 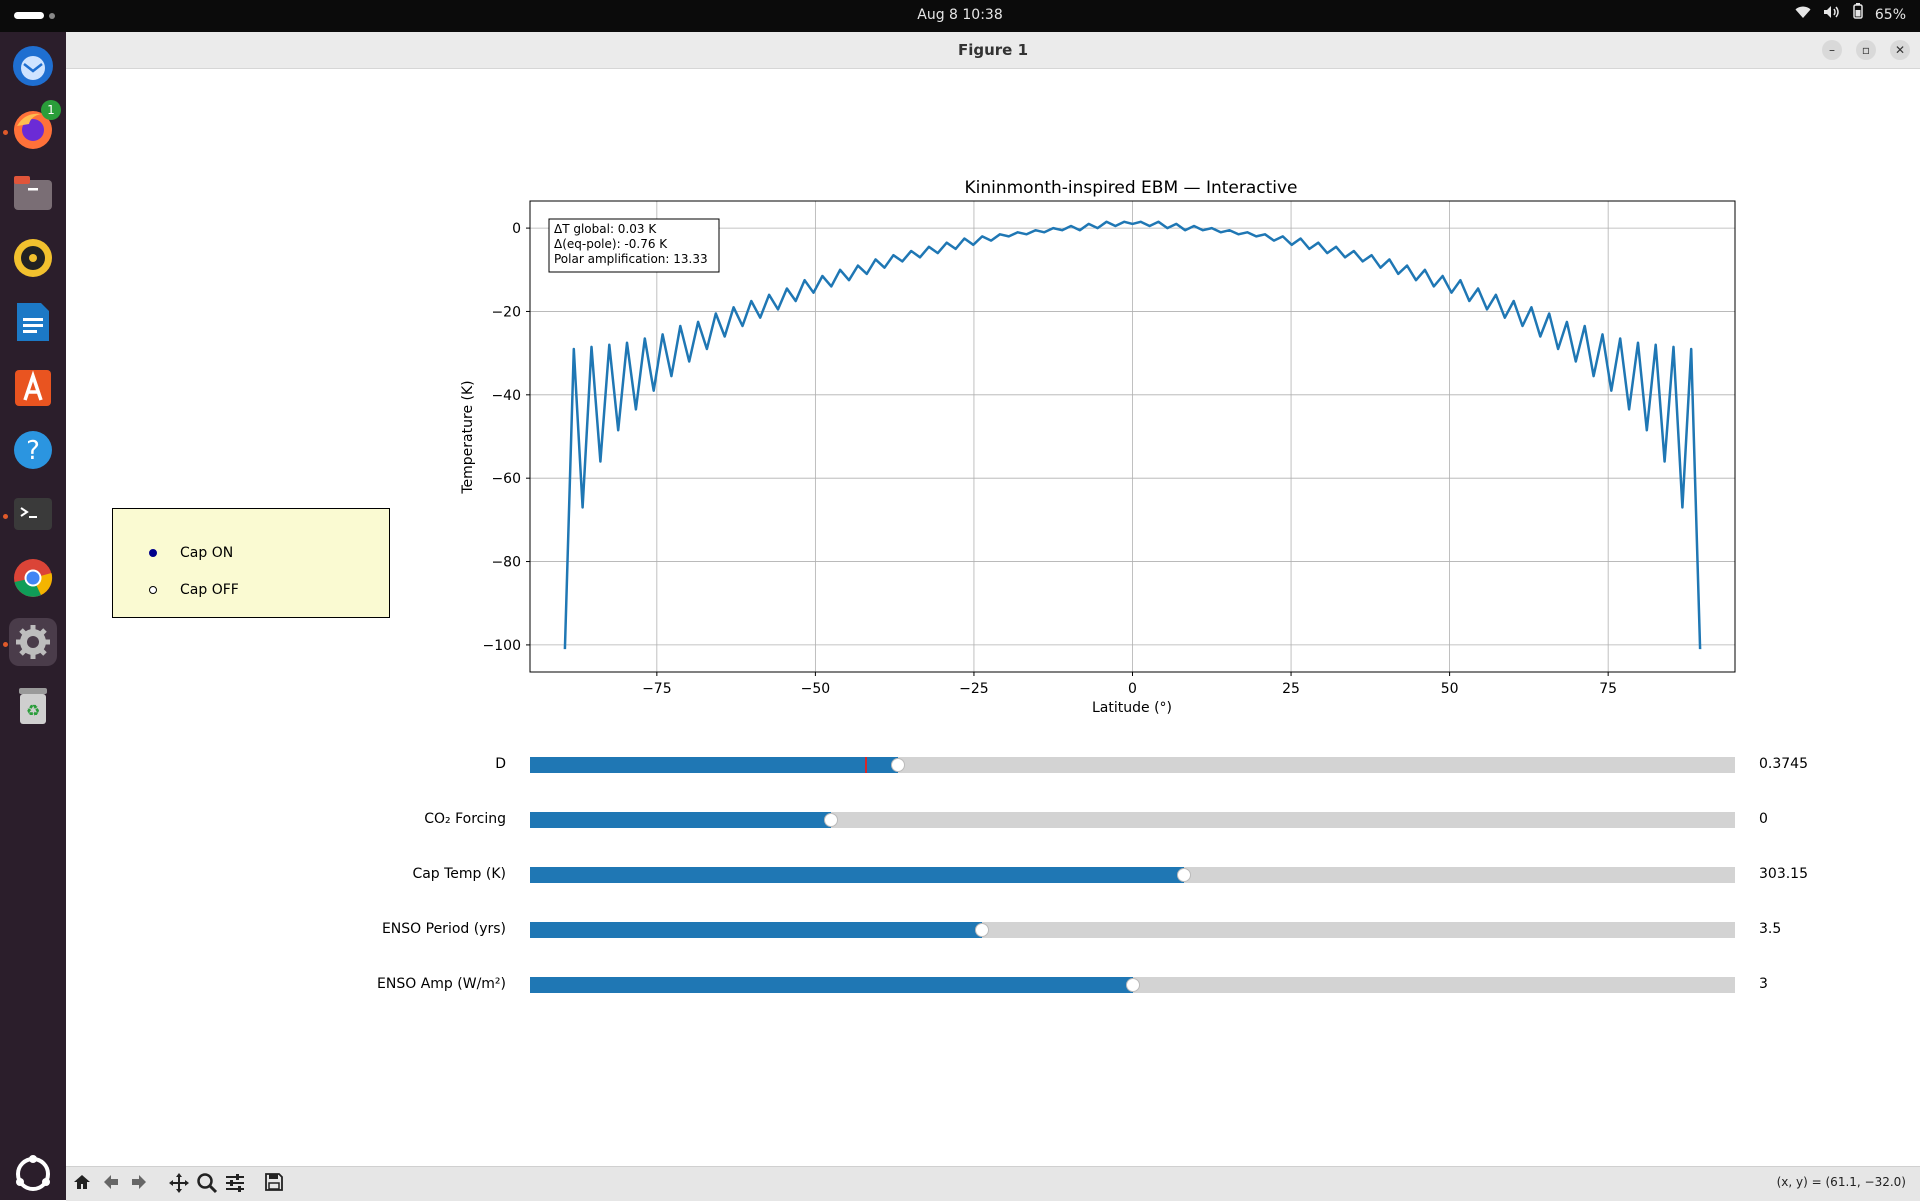 I want to click on y-tick-label: 0, so click(x=516, y=229).